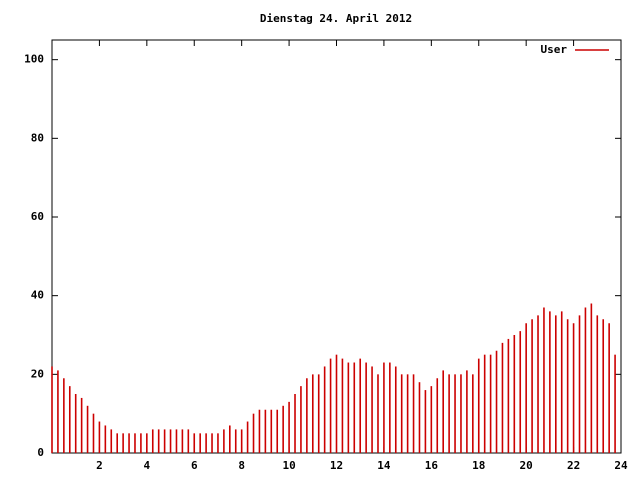  What do you see at coordinates (241, 465) in the screenshot?
I see `x-tick-label: 8` at bounding box center [241, 465].